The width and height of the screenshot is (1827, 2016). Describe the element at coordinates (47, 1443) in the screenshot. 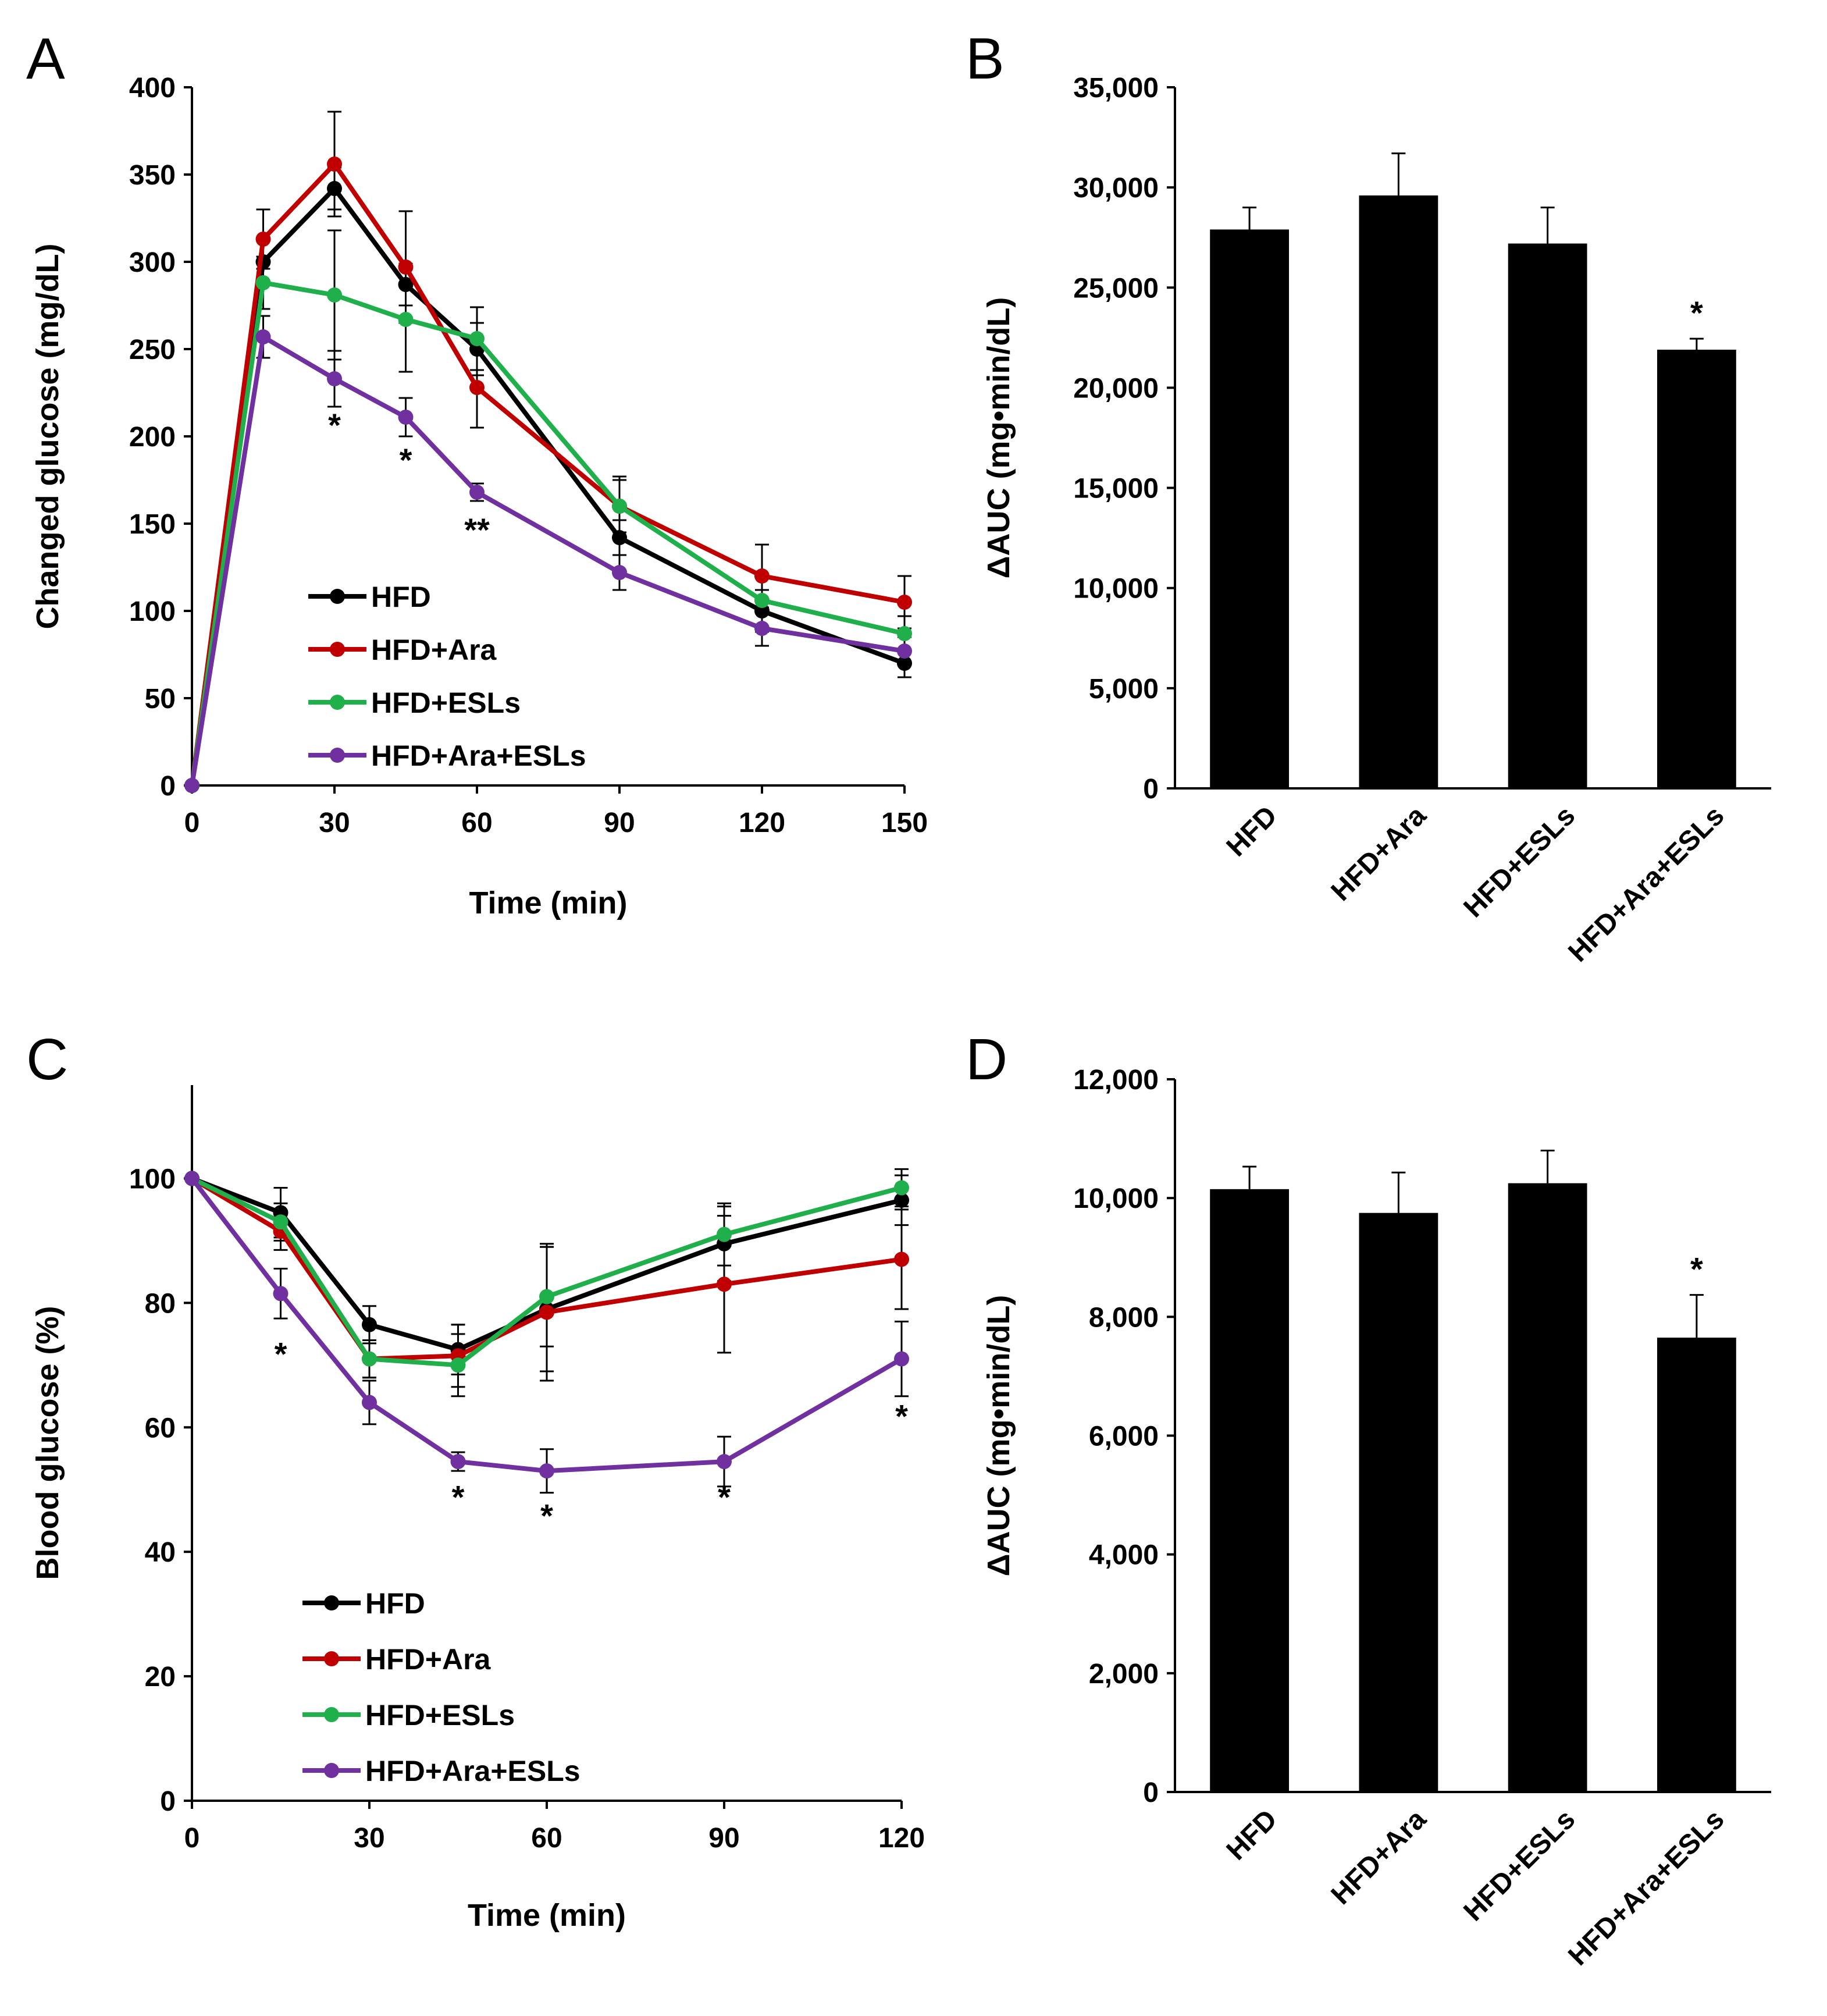

I see `panel-c-y-axis-title: Blood glucose (%)` at that location.